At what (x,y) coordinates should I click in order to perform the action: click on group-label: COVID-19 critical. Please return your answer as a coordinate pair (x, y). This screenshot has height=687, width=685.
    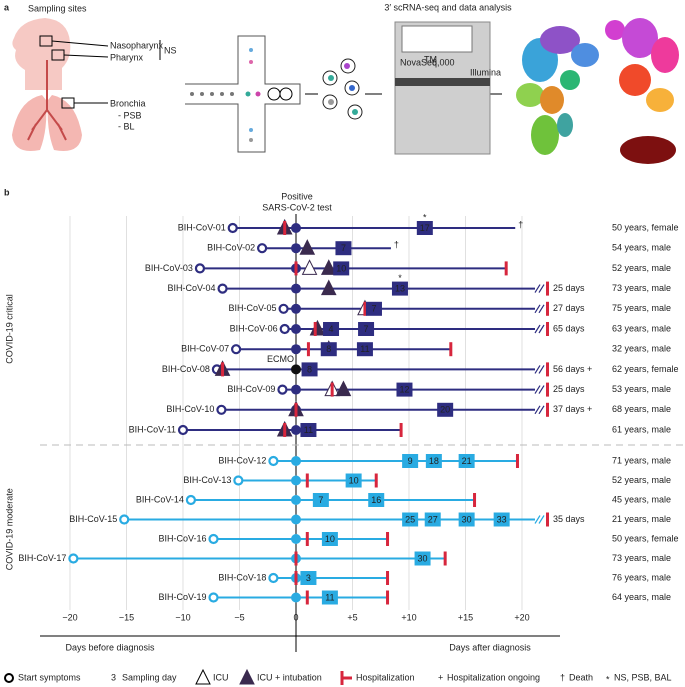
    Looking at the image, I should click on (9, 329).